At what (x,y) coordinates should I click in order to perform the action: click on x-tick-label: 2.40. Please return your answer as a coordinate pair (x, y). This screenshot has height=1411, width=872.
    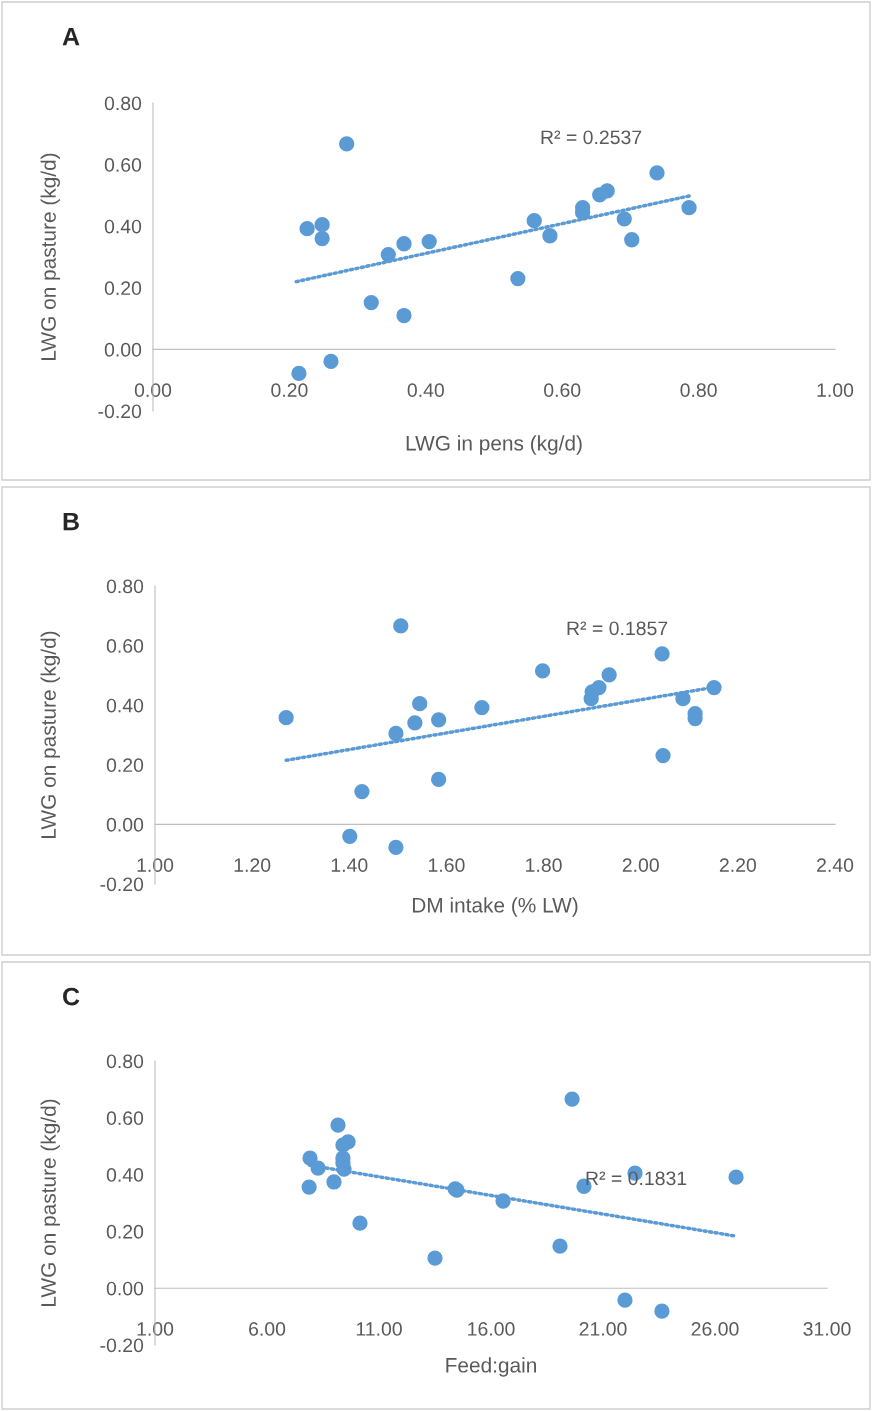
    Looking at the image, I should click on (835, 865).